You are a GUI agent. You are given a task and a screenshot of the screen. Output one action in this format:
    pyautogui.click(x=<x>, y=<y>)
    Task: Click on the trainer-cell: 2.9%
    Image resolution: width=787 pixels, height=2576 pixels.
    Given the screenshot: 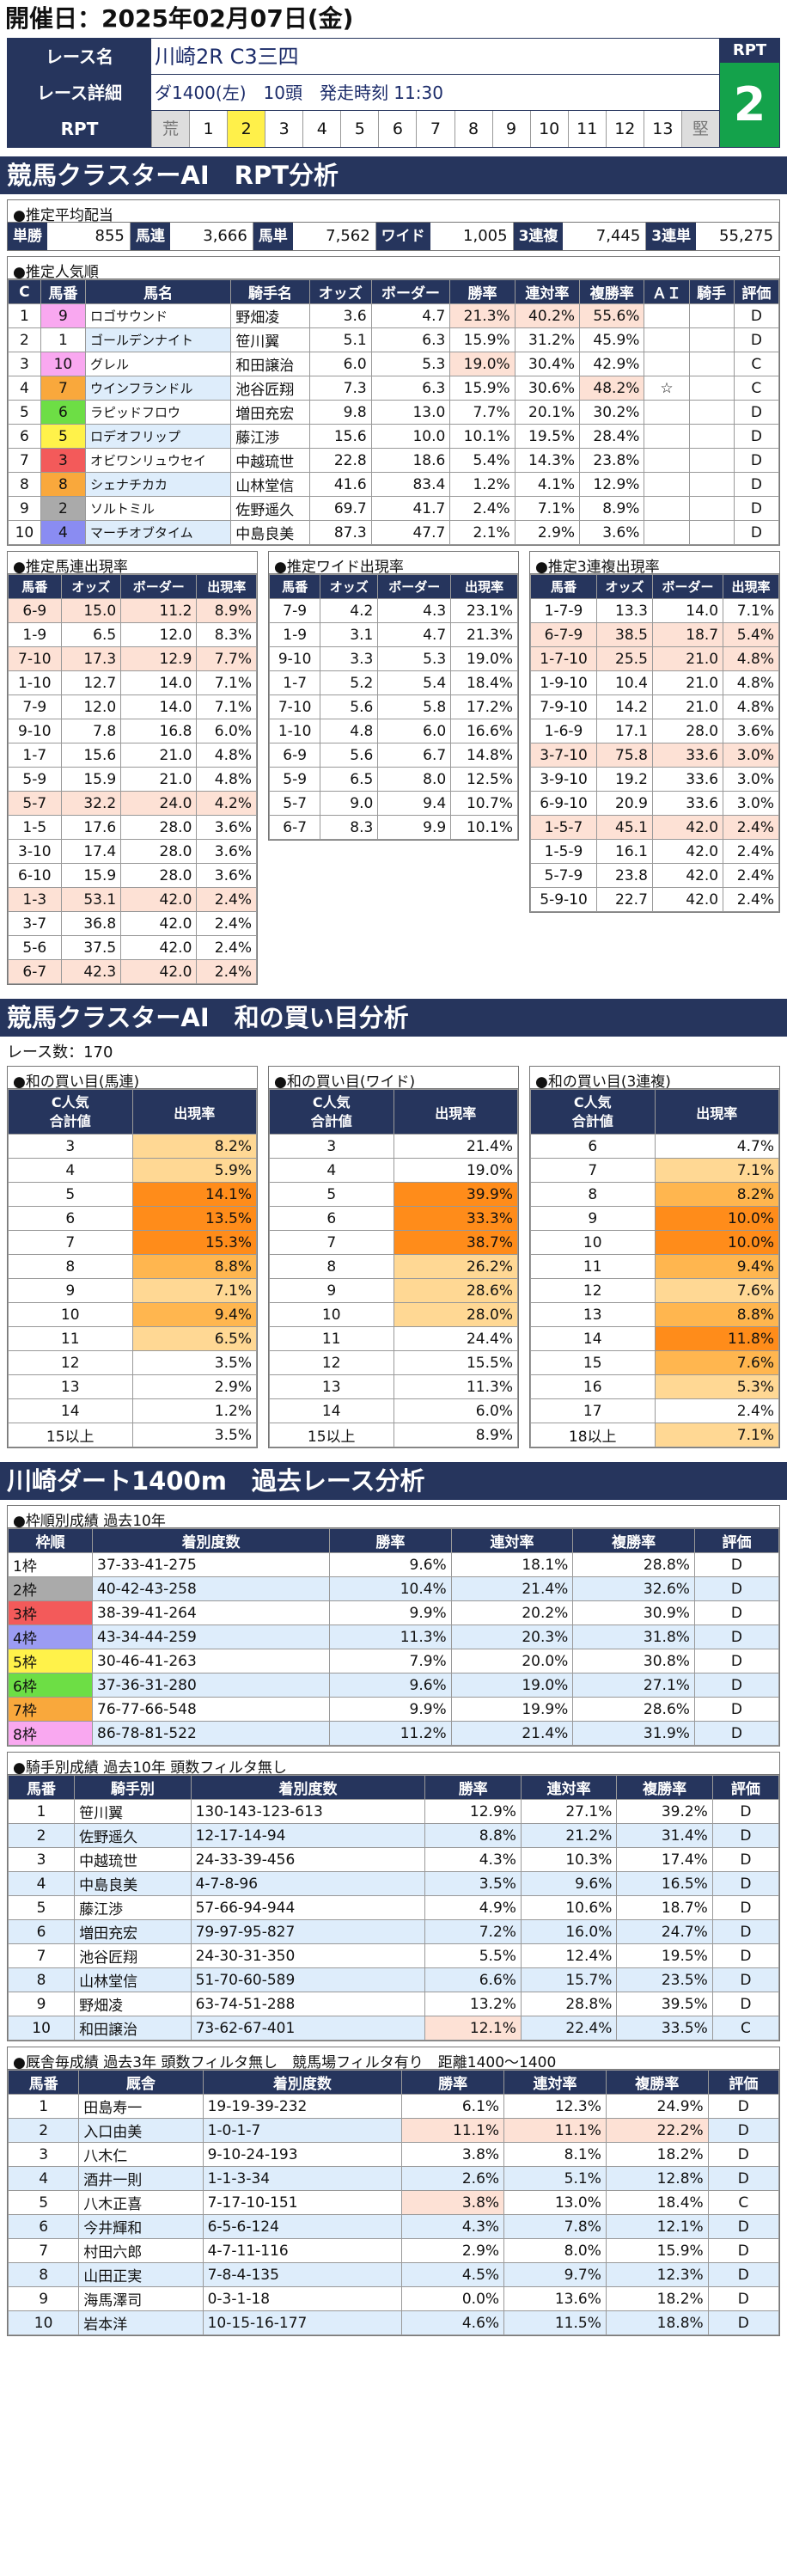 What is the action you would take?
    pyautogui.click(x=453, y=2250)
    